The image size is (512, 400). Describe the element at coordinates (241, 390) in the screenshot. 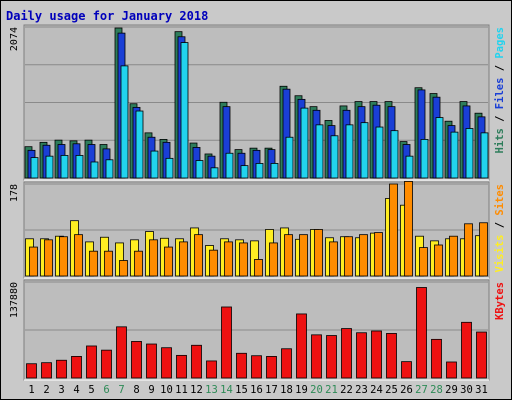

I see `x-tick-label: 15` at that location.